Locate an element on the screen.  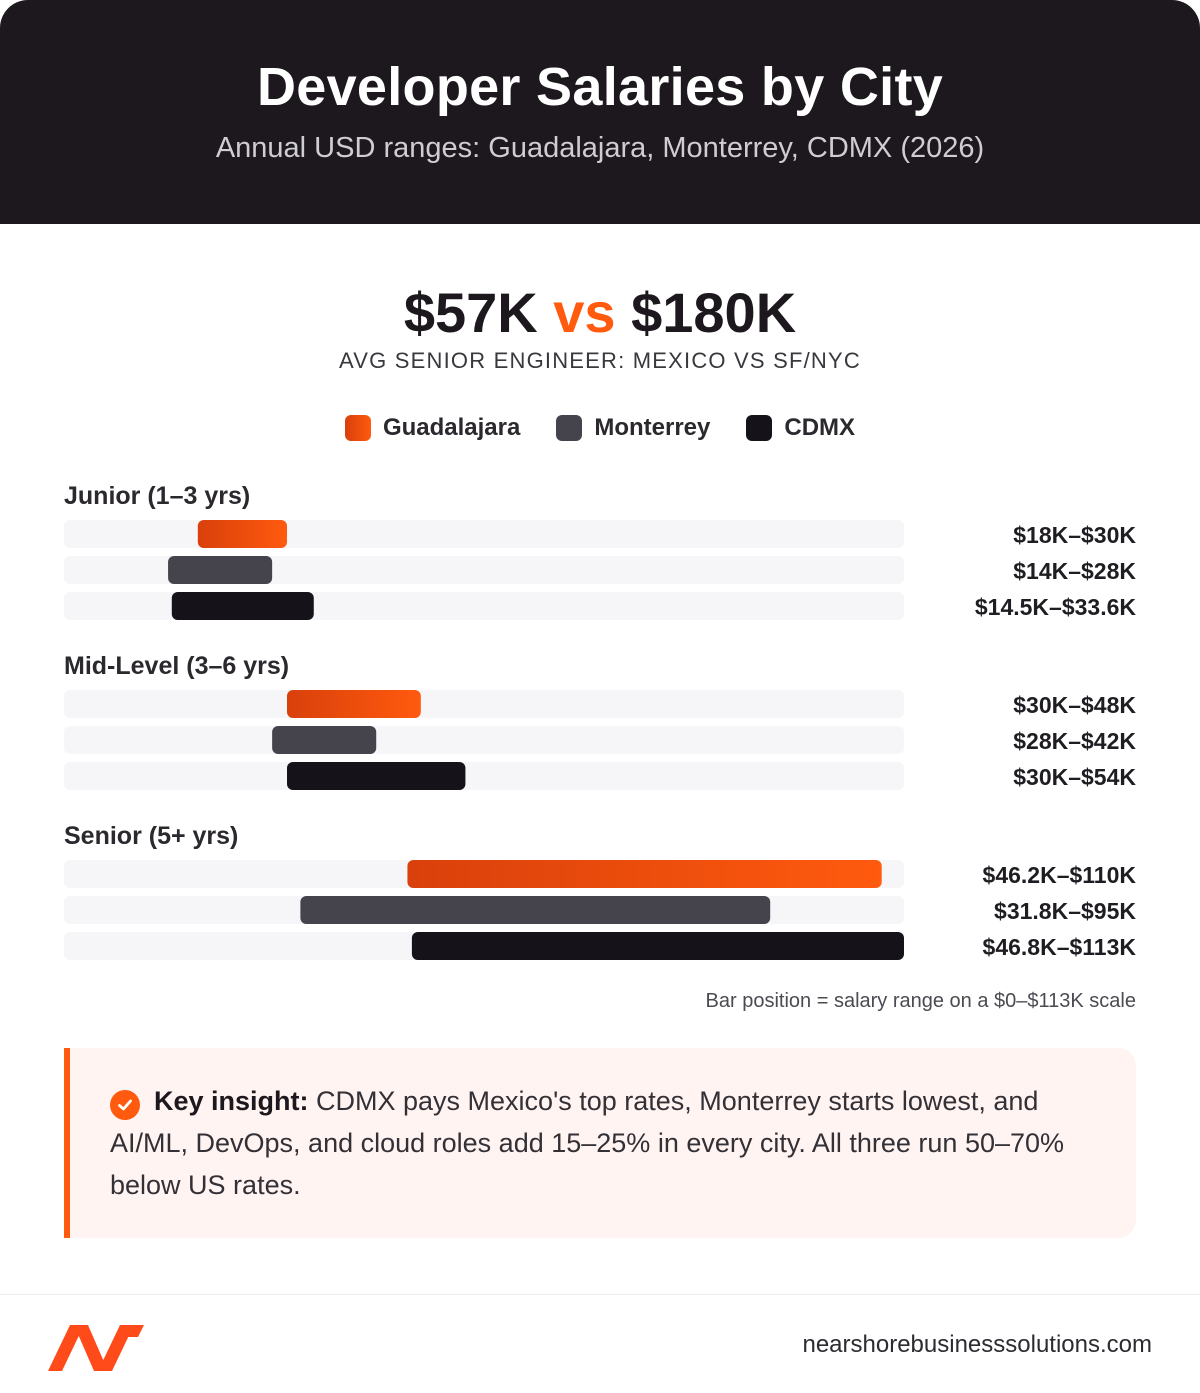
legend-item-monterrey: Monterrey is located at coordinates (633, 428).